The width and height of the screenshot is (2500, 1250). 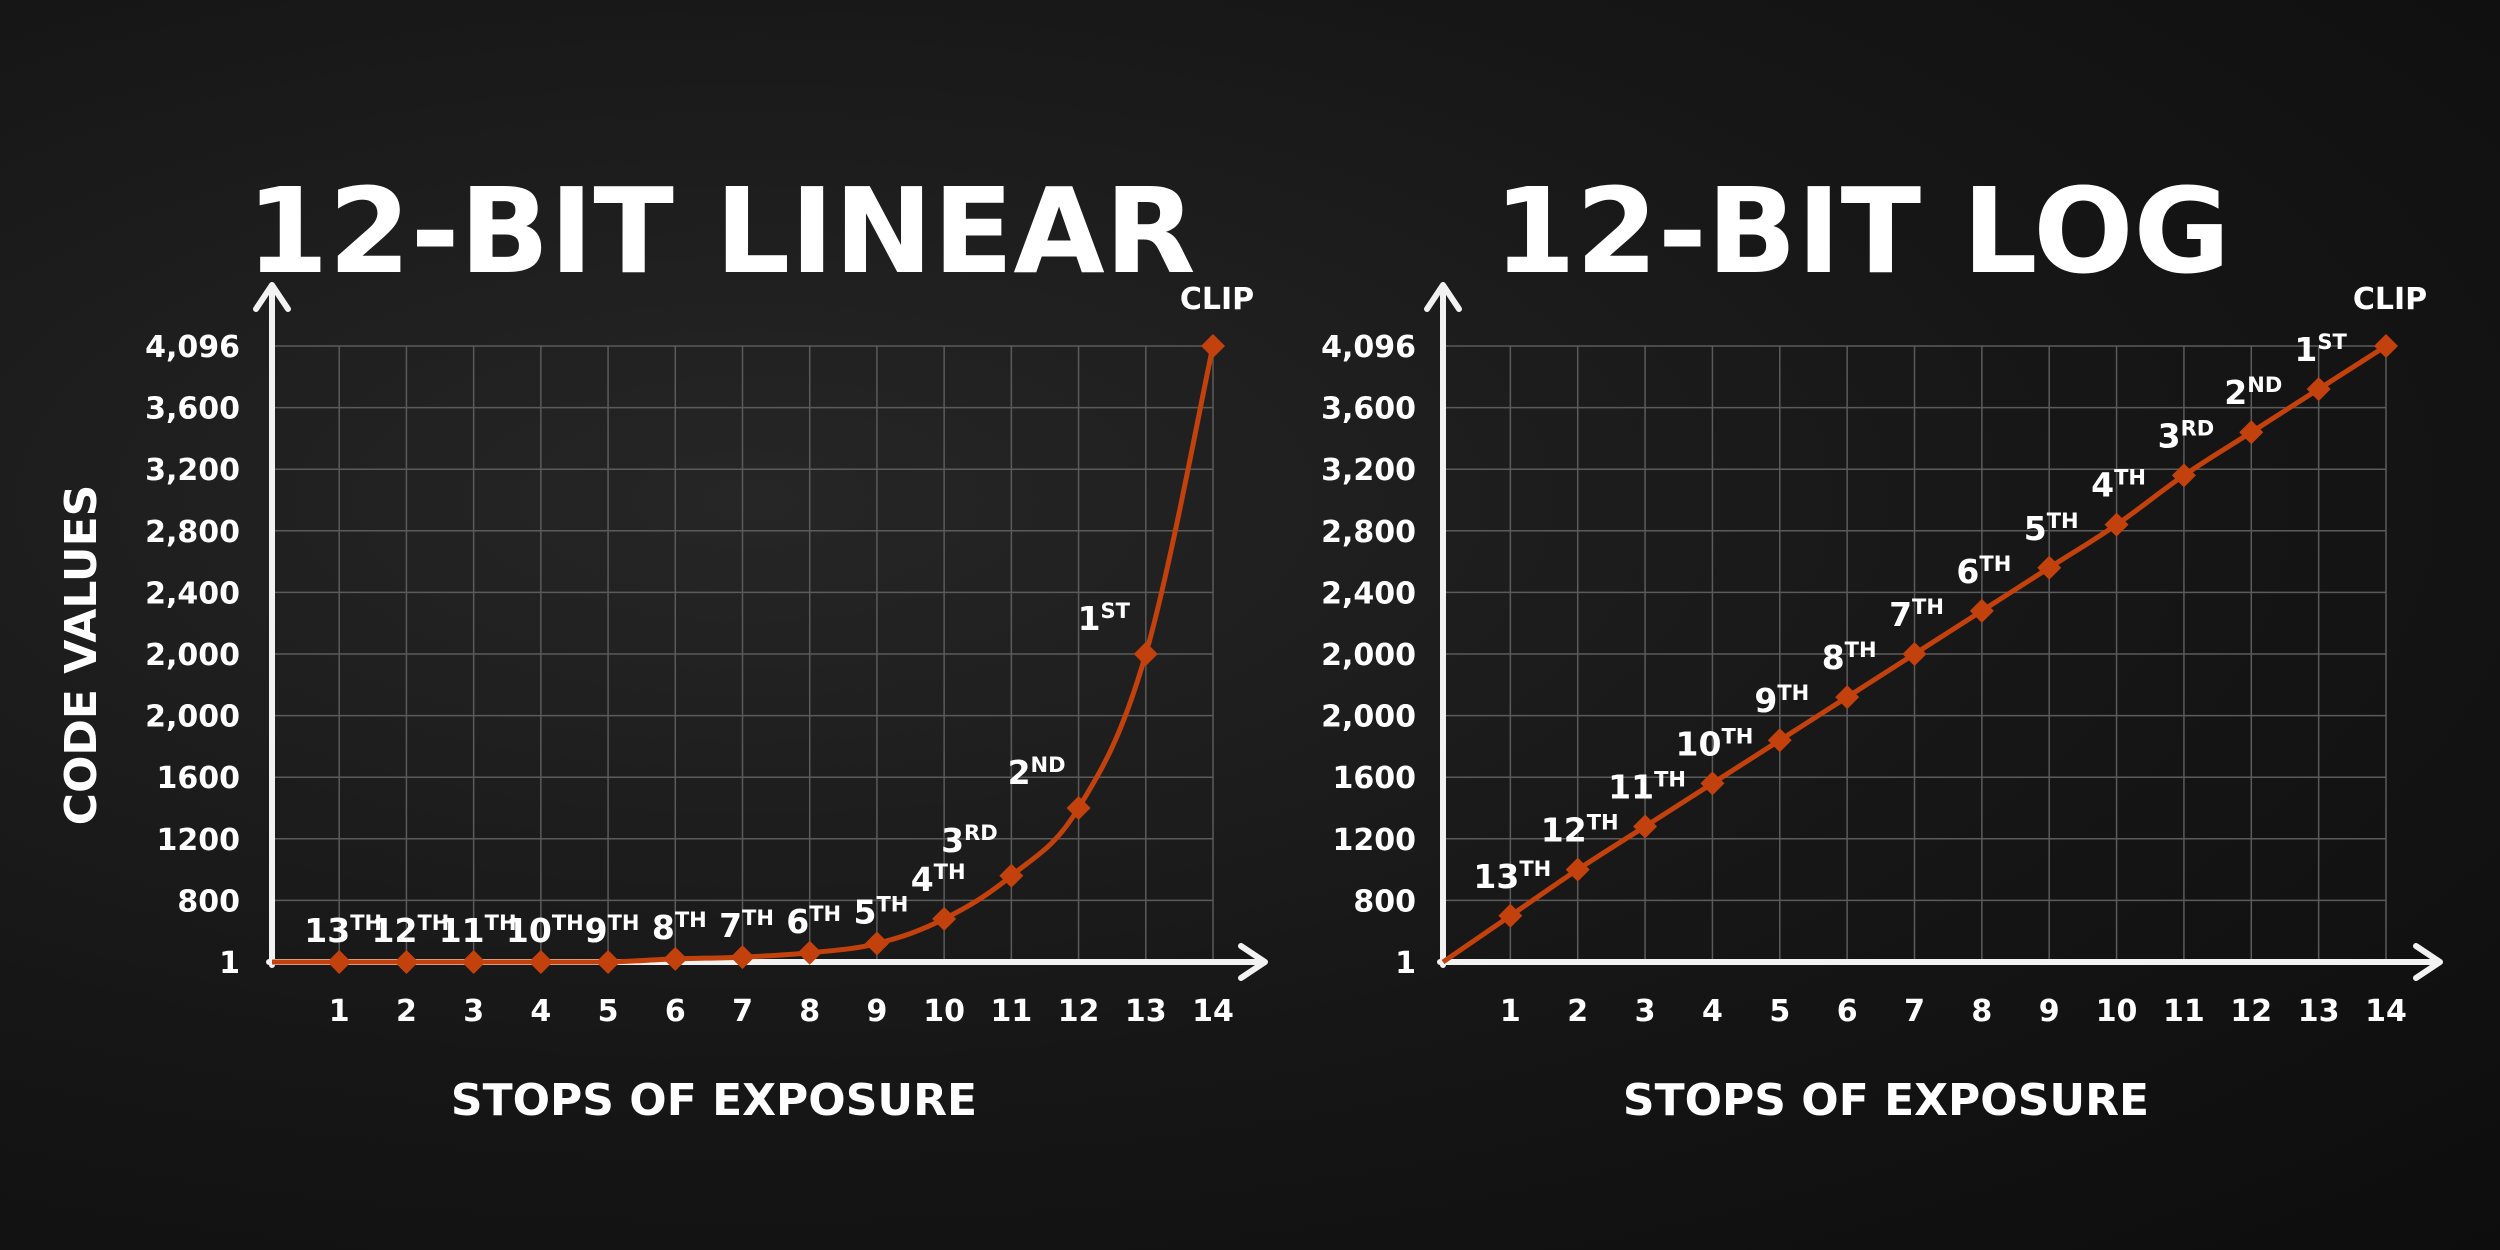 I want to click on y-tick-label: 1600, so click(x=199, y=778).